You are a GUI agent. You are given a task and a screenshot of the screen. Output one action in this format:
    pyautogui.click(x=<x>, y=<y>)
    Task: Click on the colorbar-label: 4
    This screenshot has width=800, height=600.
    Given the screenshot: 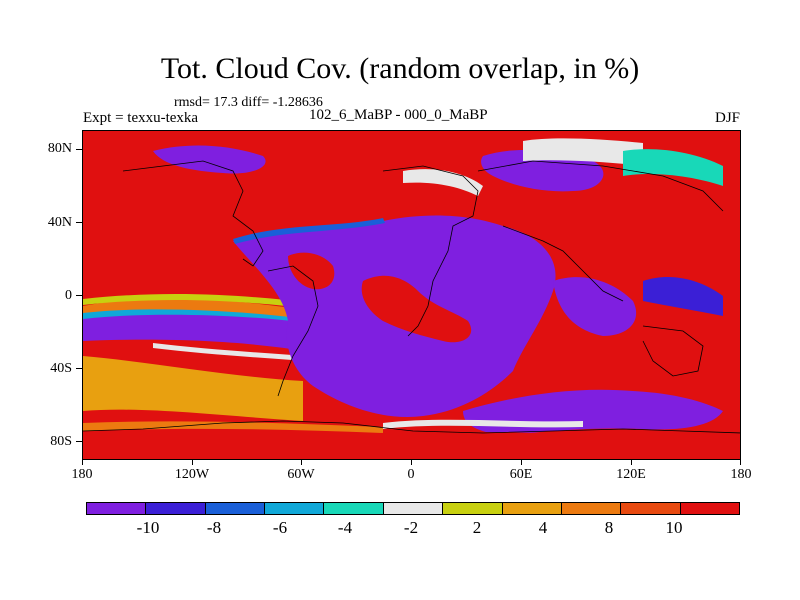 What is the action you would take?
    pyautogui.click(x=543, y=527)
    